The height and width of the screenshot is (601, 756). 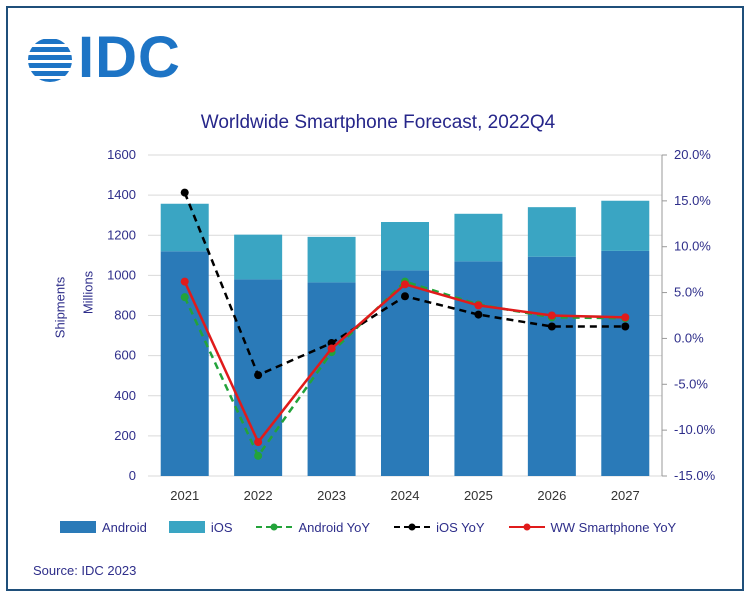 What do you see at coordinates (125, 355) in the screenshot?
I see `y-tick-label: 600` at bounding box center [125, 355].